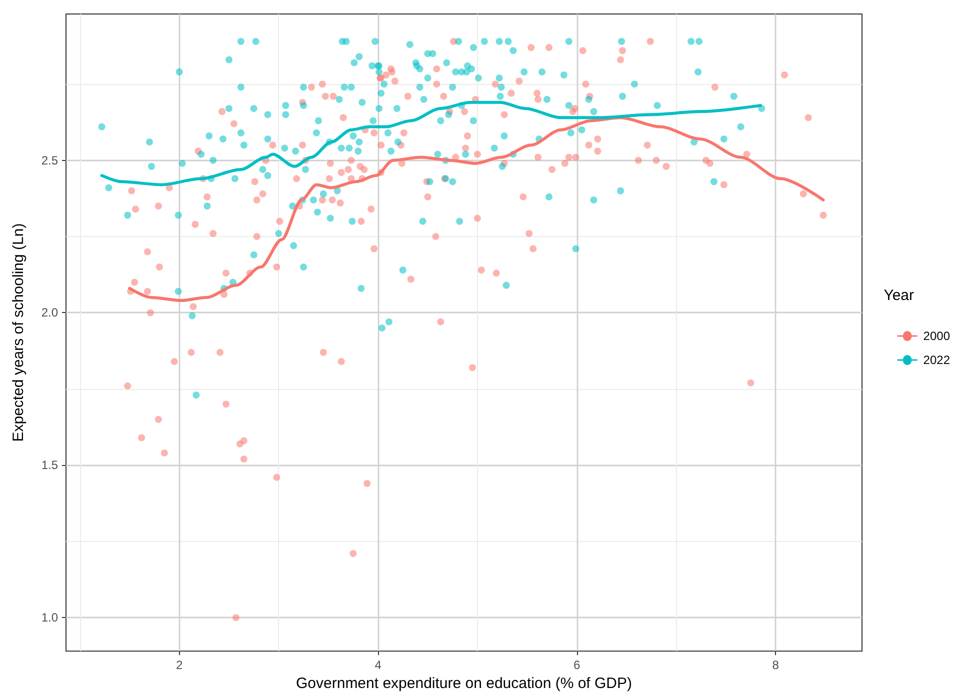  I want to click on y-tick-label: 1.0, so click(49, 617).